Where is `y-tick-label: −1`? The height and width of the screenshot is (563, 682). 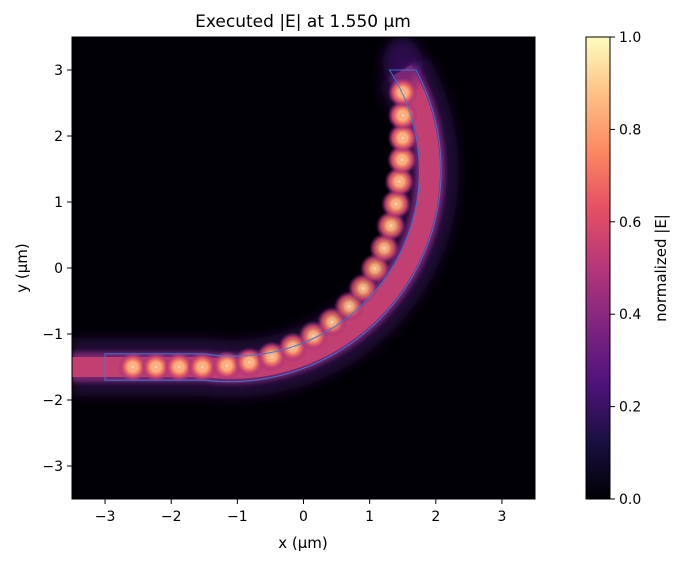
y-tick-label: −1 is located at coordinates (52, 335).